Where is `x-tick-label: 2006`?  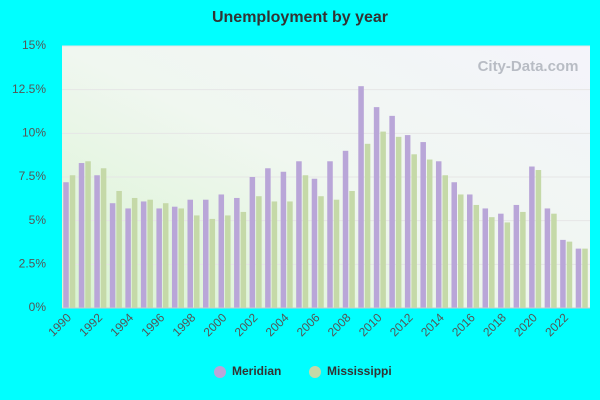 x-tick-label: 2006 is located at coordinates (308, 324).